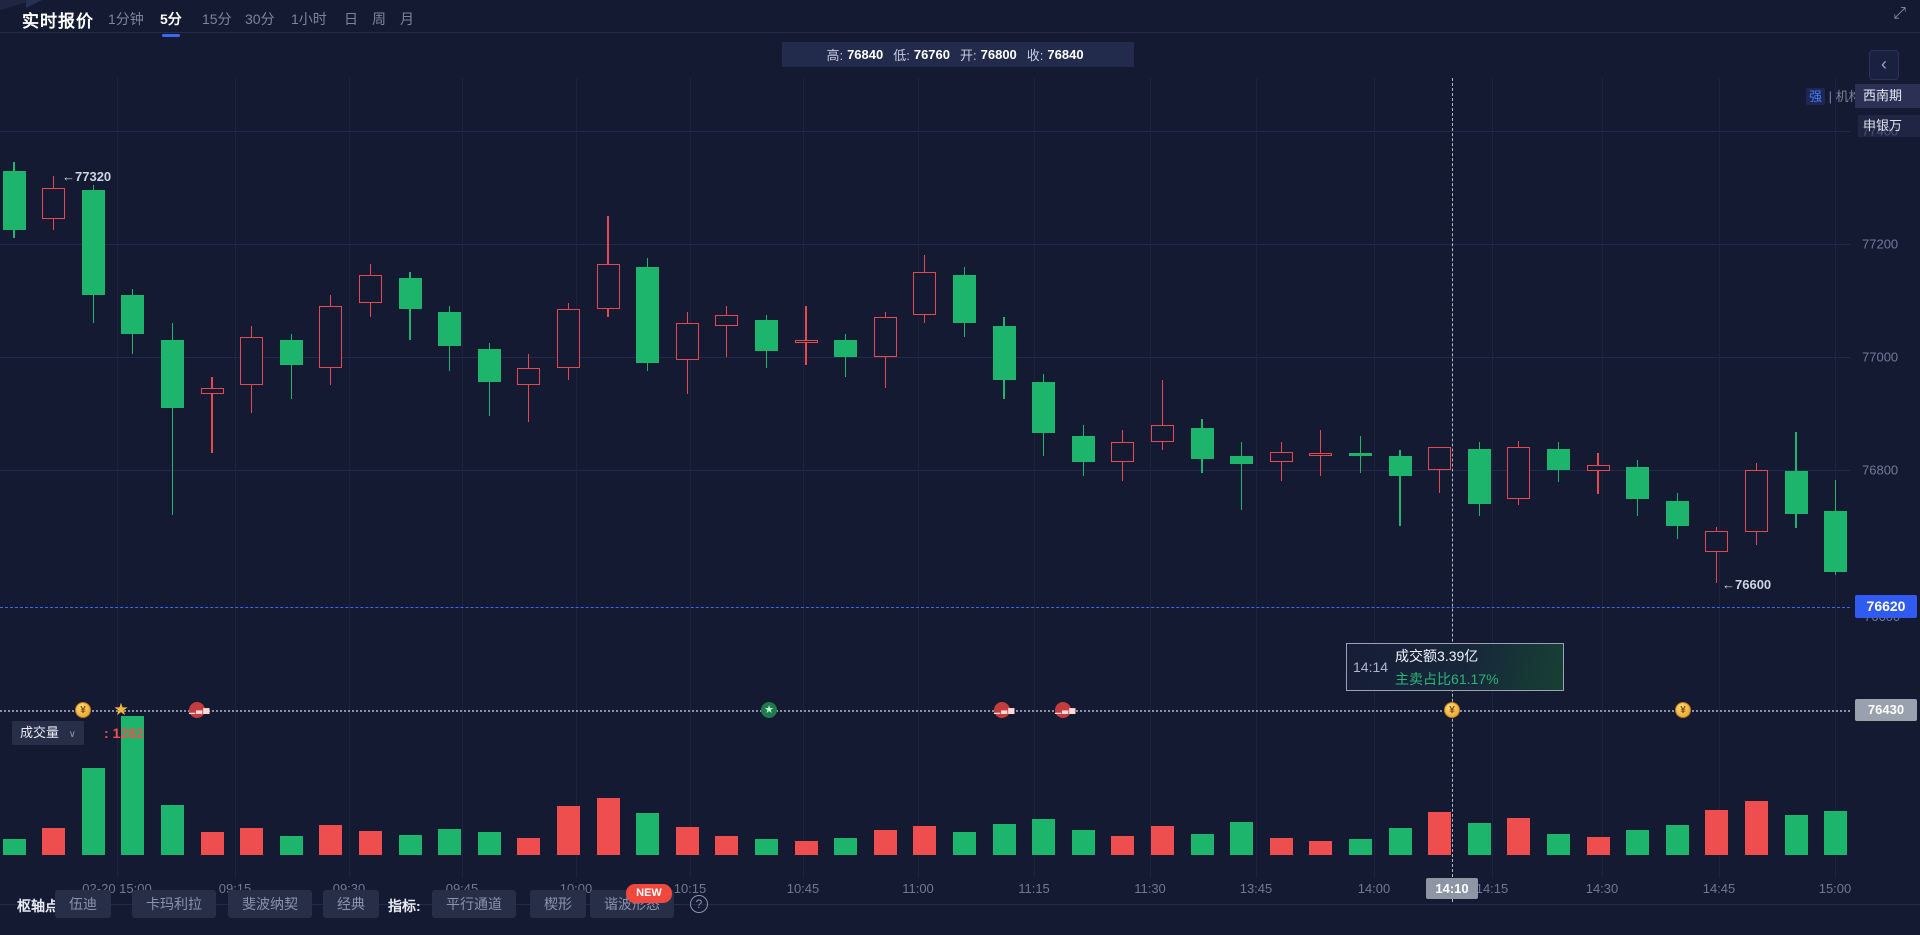 This screenshot has width=1920, height=935. Describe the element at coordinates (217, 19) in the screenshot. I see `tab-15分: 15分` at that location.